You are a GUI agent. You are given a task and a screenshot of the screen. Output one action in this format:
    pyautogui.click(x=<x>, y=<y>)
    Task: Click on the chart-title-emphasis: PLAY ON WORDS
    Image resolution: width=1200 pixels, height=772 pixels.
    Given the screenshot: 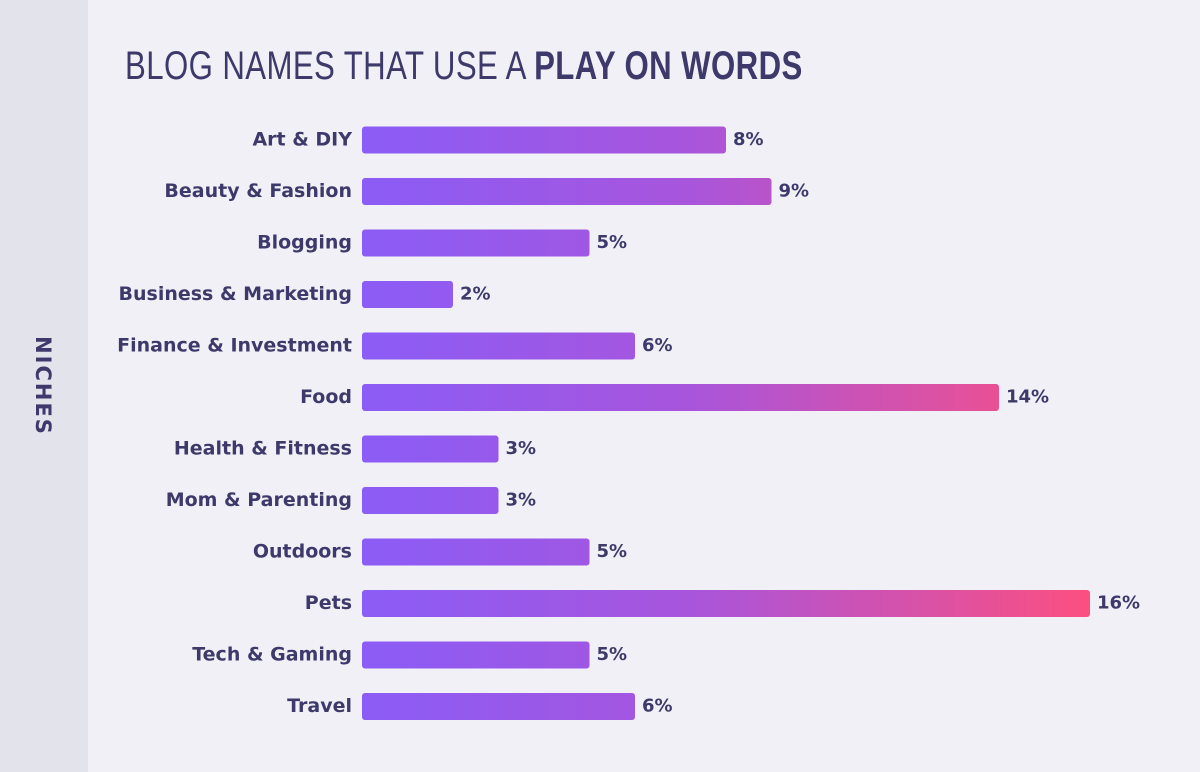 What is the action you would take?
    pyautogui.click(x=668, y=66)
    